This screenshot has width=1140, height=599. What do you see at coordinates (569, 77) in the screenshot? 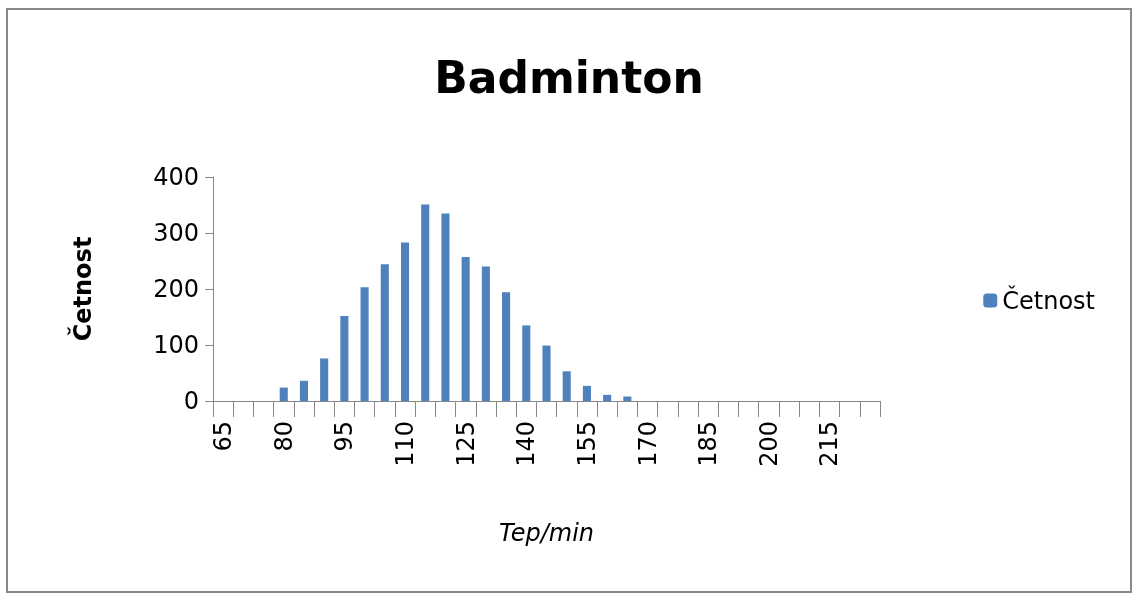
I see `chart-title: Badminton` at bounding box center [569, 77].